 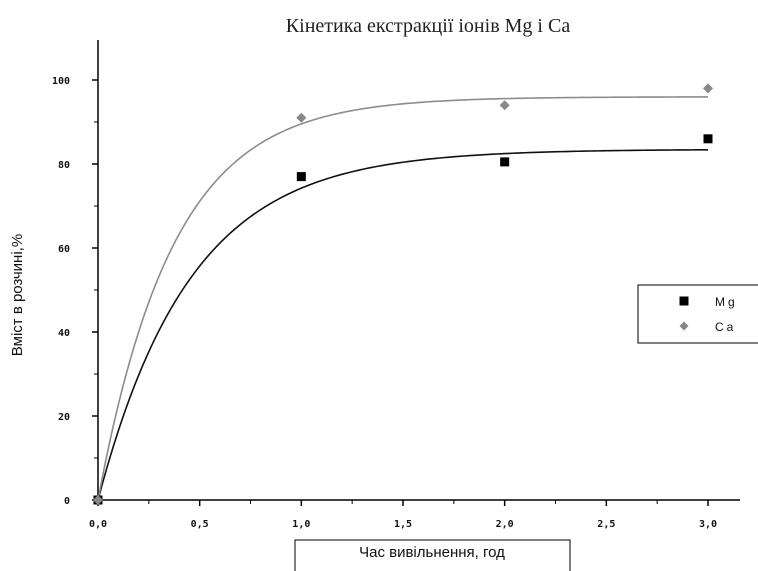 What do you see at coordinates (75, 291) in the screenshot?
I see `y-ticks: 0 20 40 60 80 100` at bounding box center [75, 291].